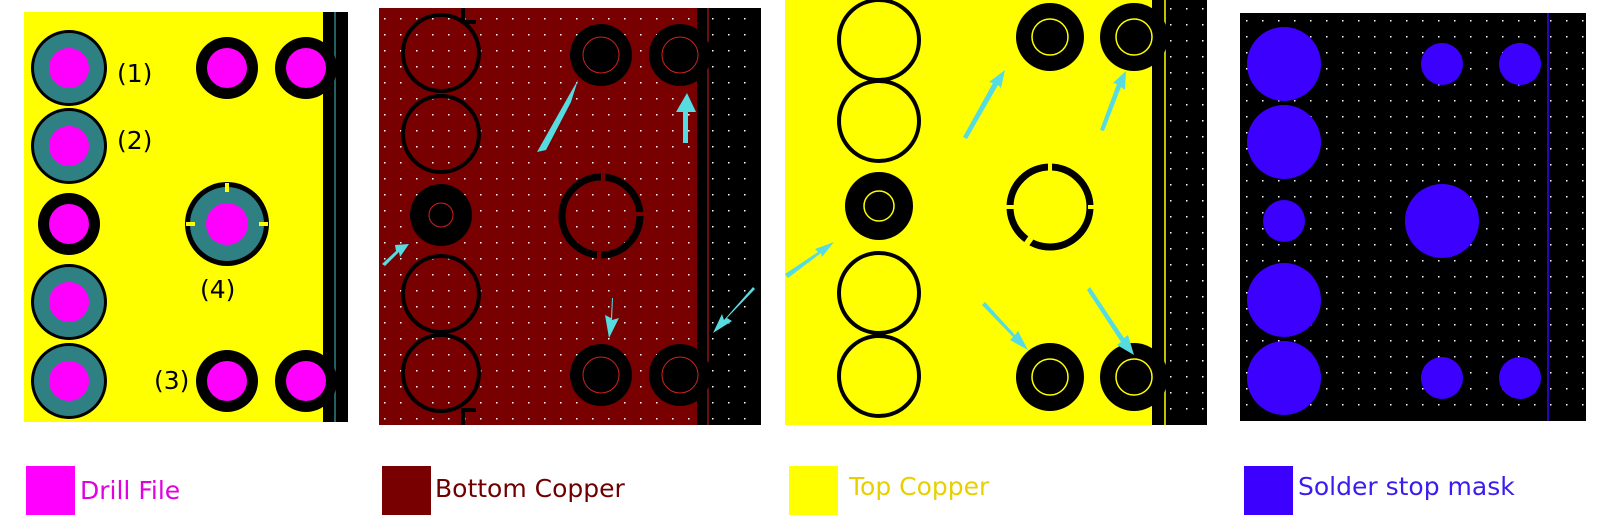 The width and height of the screenshot is (1600, 532). Describe the element at coordinates (306, 381) in the screenshot. I see `drill-hole-bottom-right-b` at that location.